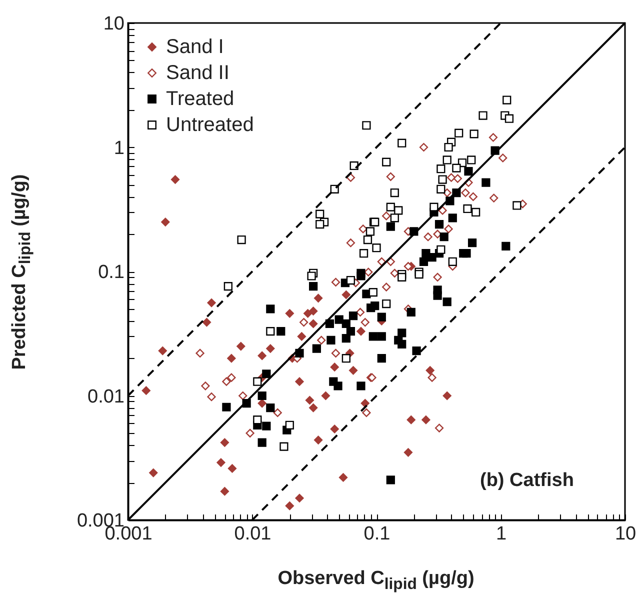 The image size is (640, 600). I want to click on y-tick-label: 10, so click(113, 24).